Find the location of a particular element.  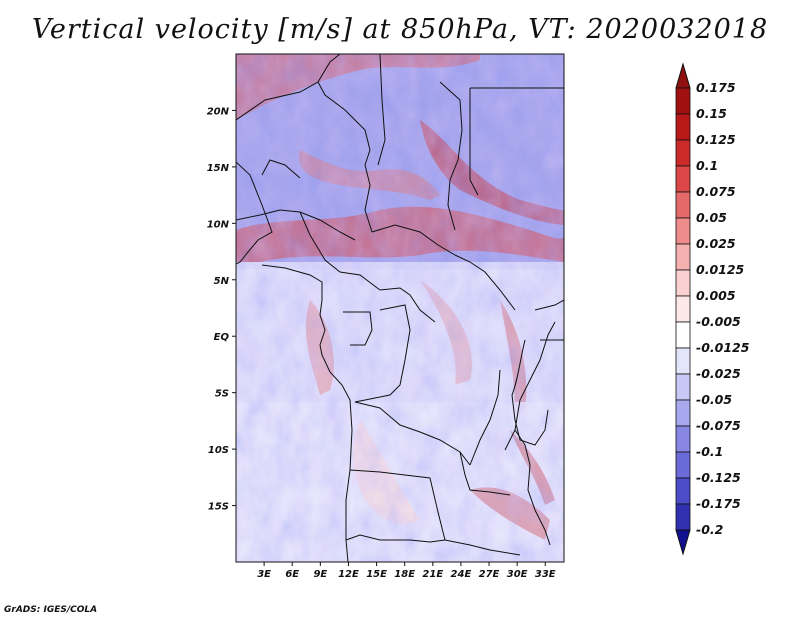

lon-tick-label: 24E is located at coordinates (461, 574).